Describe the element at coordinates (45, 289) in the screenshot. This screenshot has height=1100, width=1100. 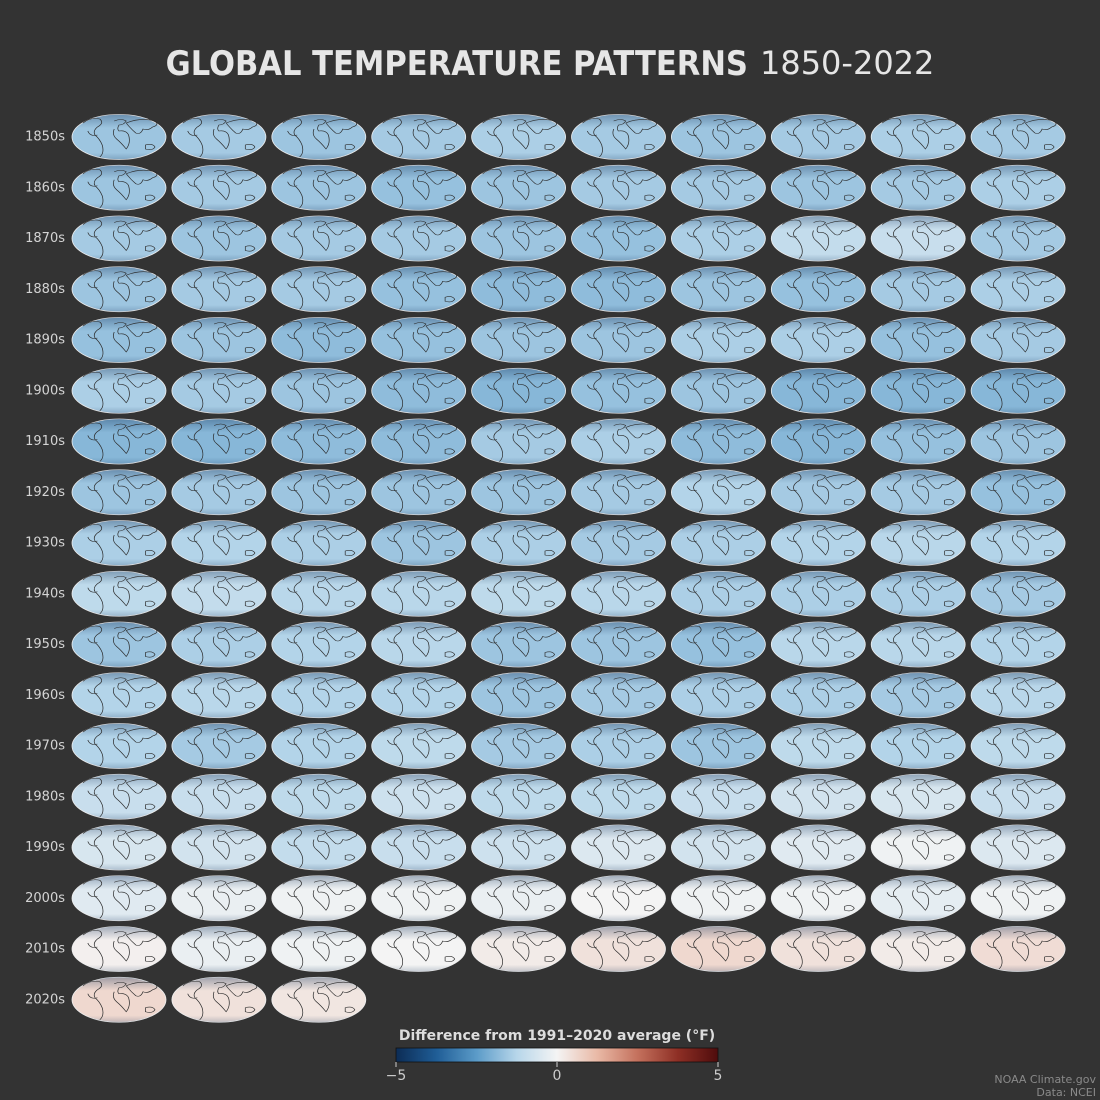
I see `row-label: 1880s` at that location.